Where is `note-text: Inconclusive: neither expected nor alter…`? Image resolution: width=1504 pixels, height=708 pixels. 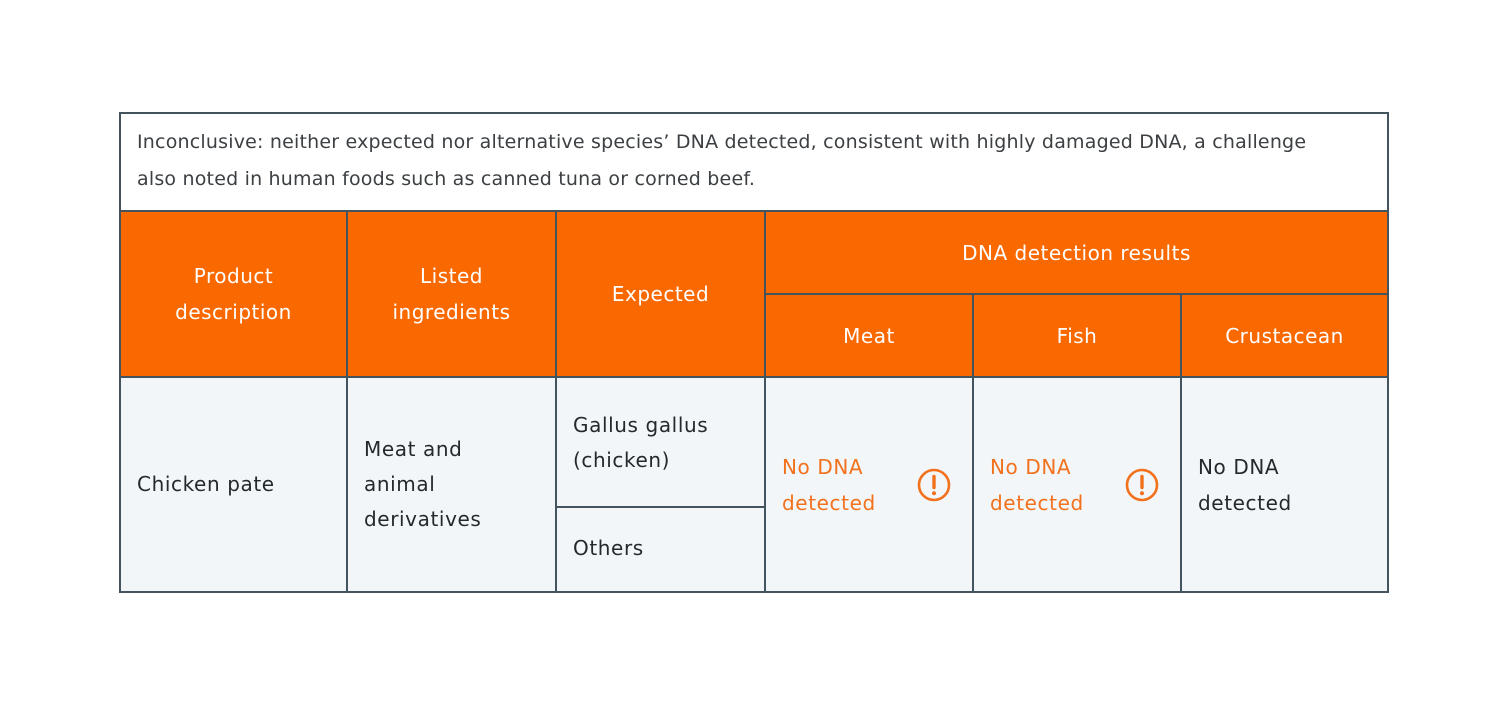
note-text: Inconclusive: neither expected nor alter… is located at coordinates (722, 160).